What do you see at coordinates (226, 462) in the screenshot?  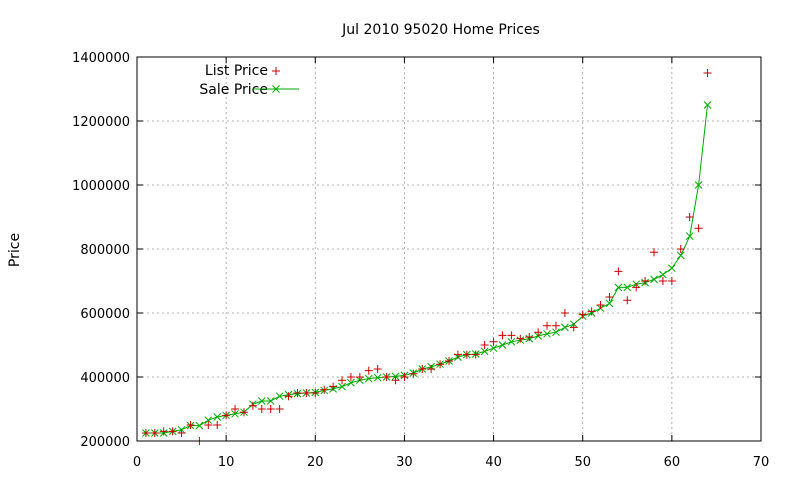 I see `x-tick-label: 10` at bounding box center [226, 462].